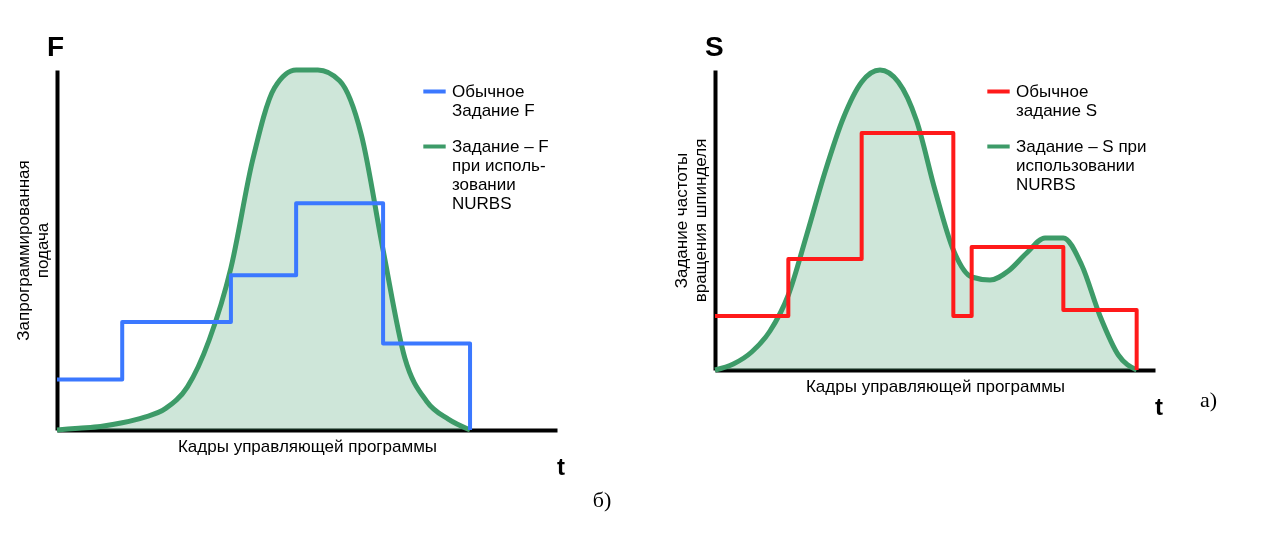 The width and height of the screenshot is (1286, 555). I want to click on y-axis-title: Задание частоты вращения шпинделя, so click(690, 220).